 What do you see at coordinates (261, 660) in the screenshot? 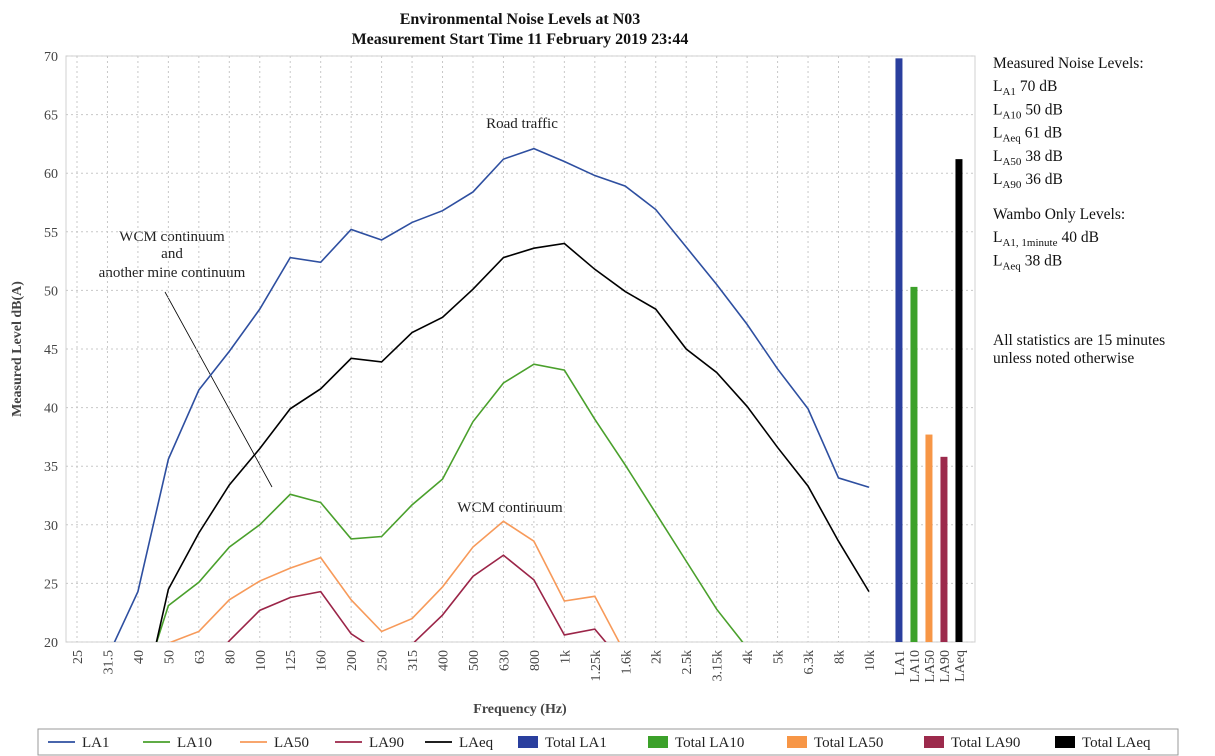
I see `x-tick-label: 100` at bounding box center [261, 660].